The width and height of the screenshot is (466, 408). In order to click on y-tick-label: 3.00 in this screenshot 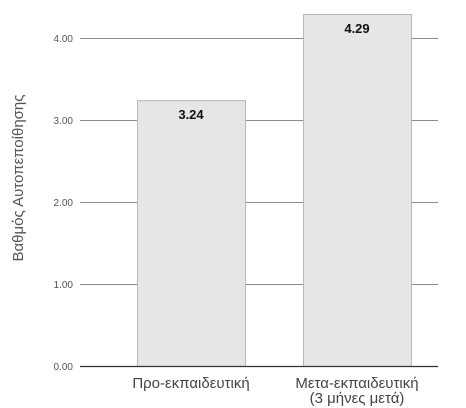, I will do `click(64, 121)`.